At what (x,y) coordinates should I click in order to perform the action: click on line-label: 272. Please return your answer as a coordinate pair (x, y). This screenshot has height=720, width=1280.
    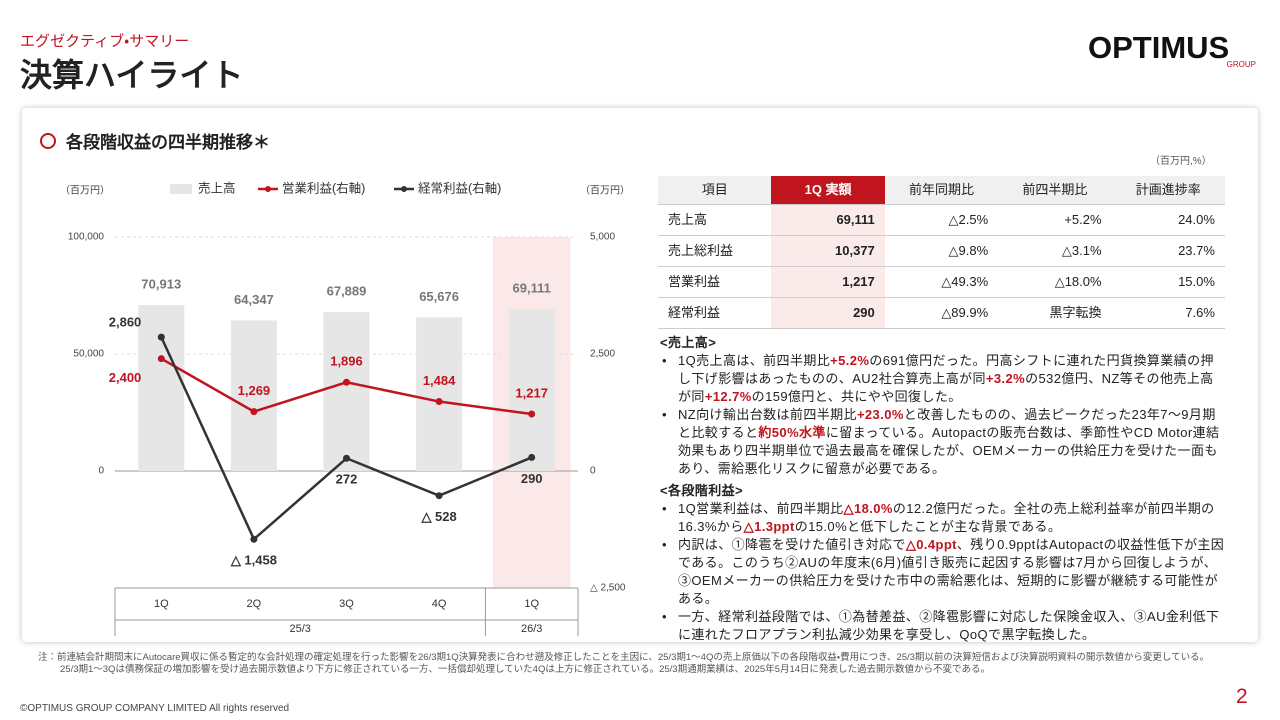
    Looking at the image, I should click on (347, 479).